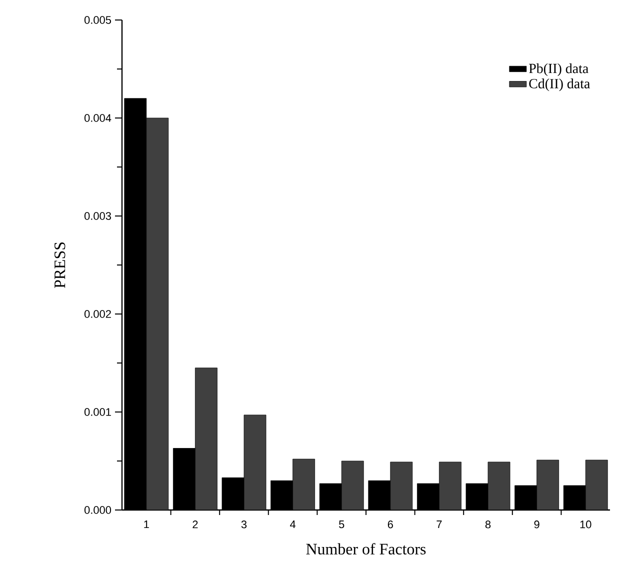  What do you see at coordinates (195, 524) in the screenshot?
I see `x-tick-label: 2` at bounding box center [195, 524].